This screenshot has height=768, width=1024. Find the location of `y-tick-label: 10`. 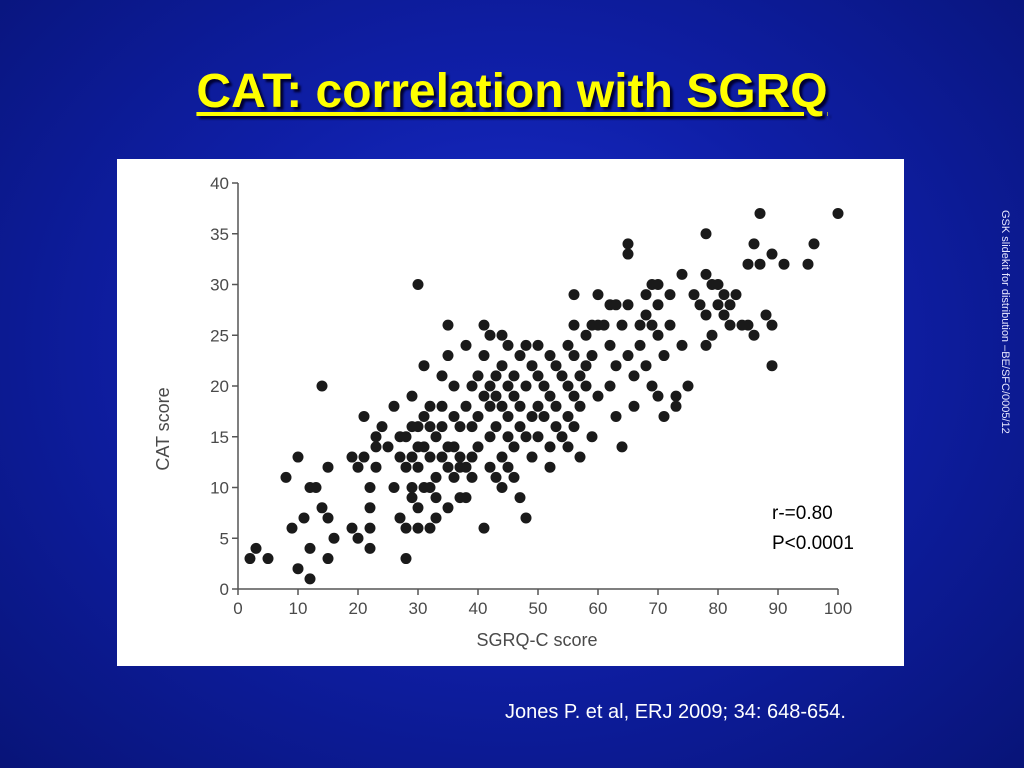

y-tick-label: 10 is located at coordinates (219, 488).